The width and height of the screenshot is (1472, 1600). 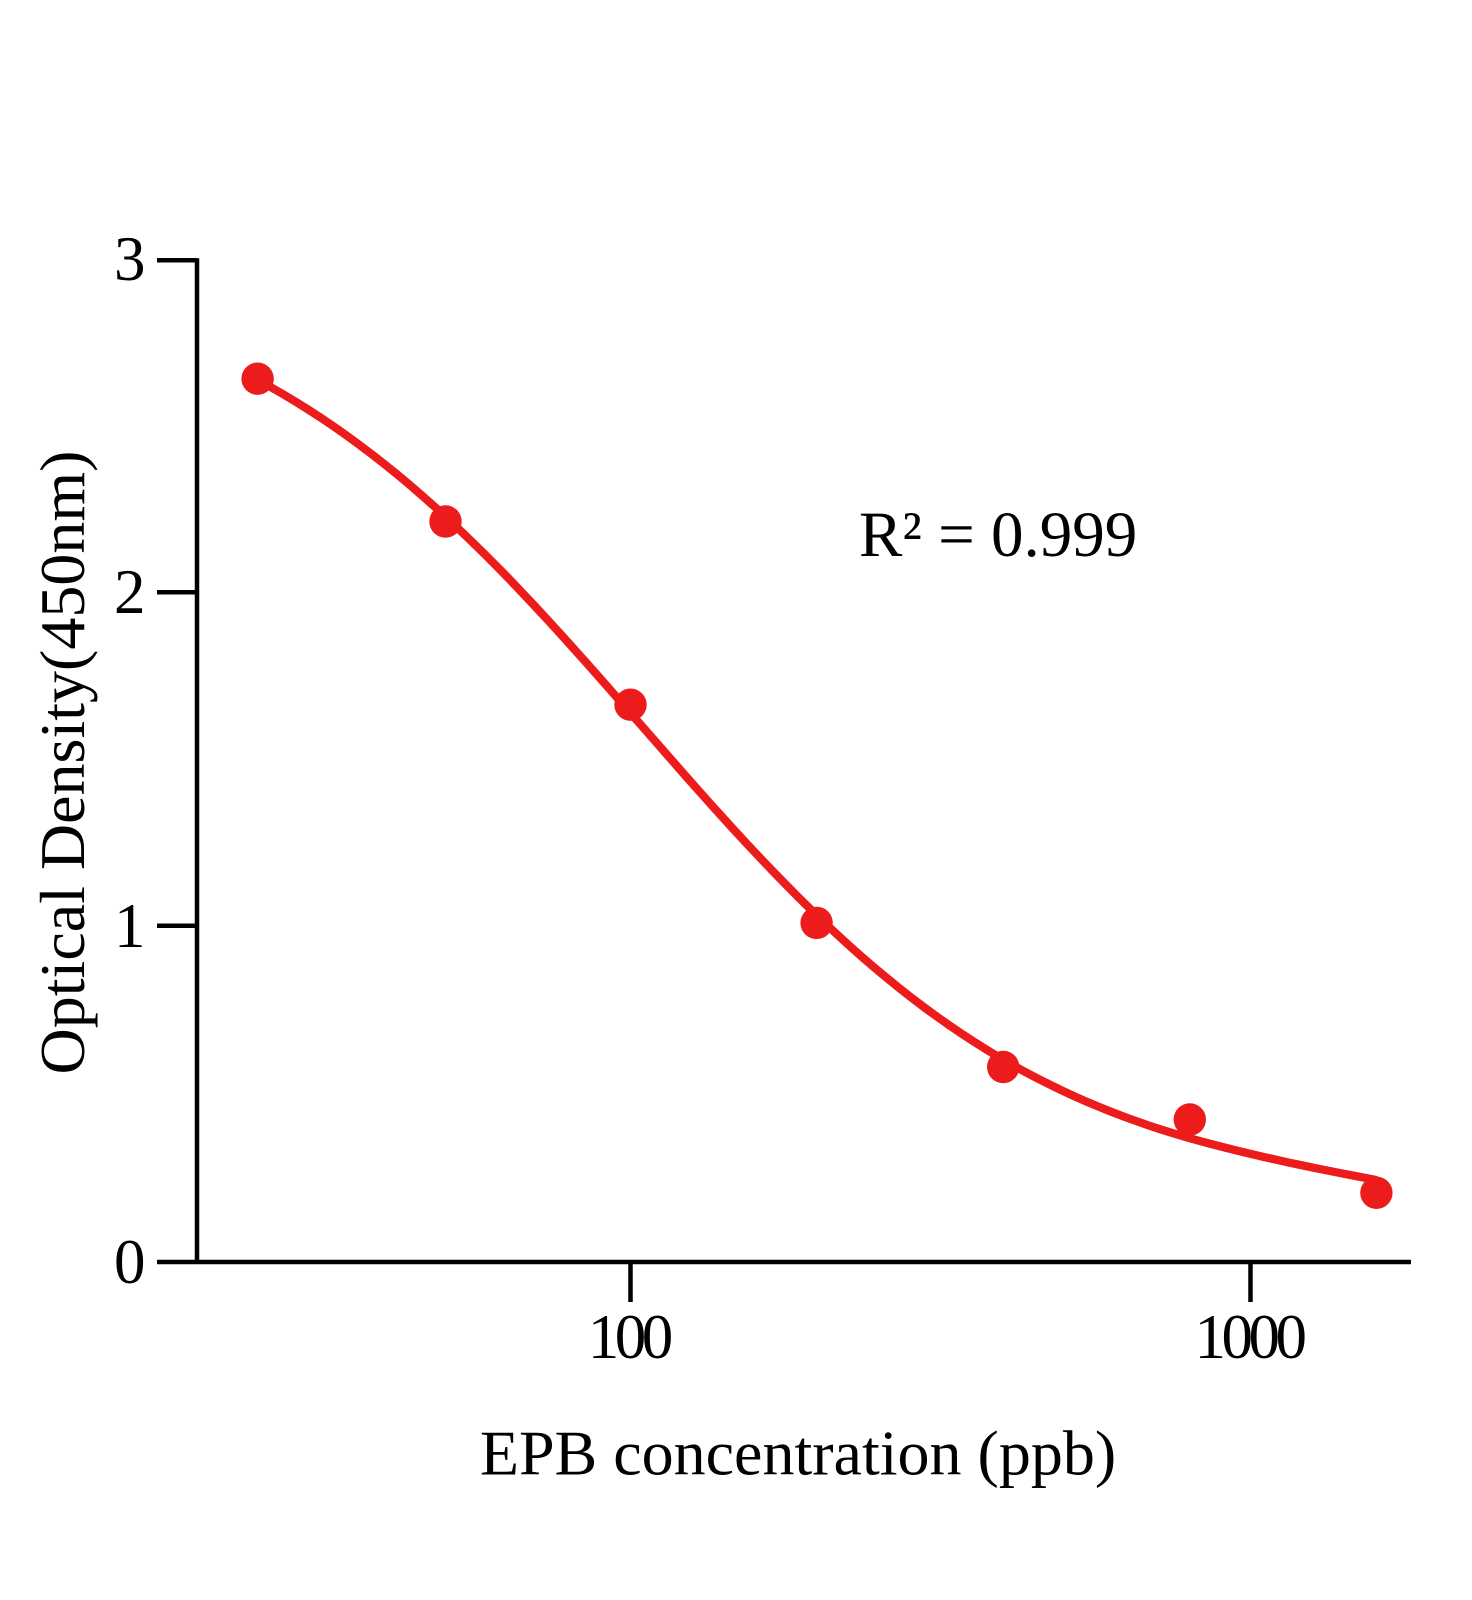 I want to click on svg-text: 1, so click(x=130, y=926).